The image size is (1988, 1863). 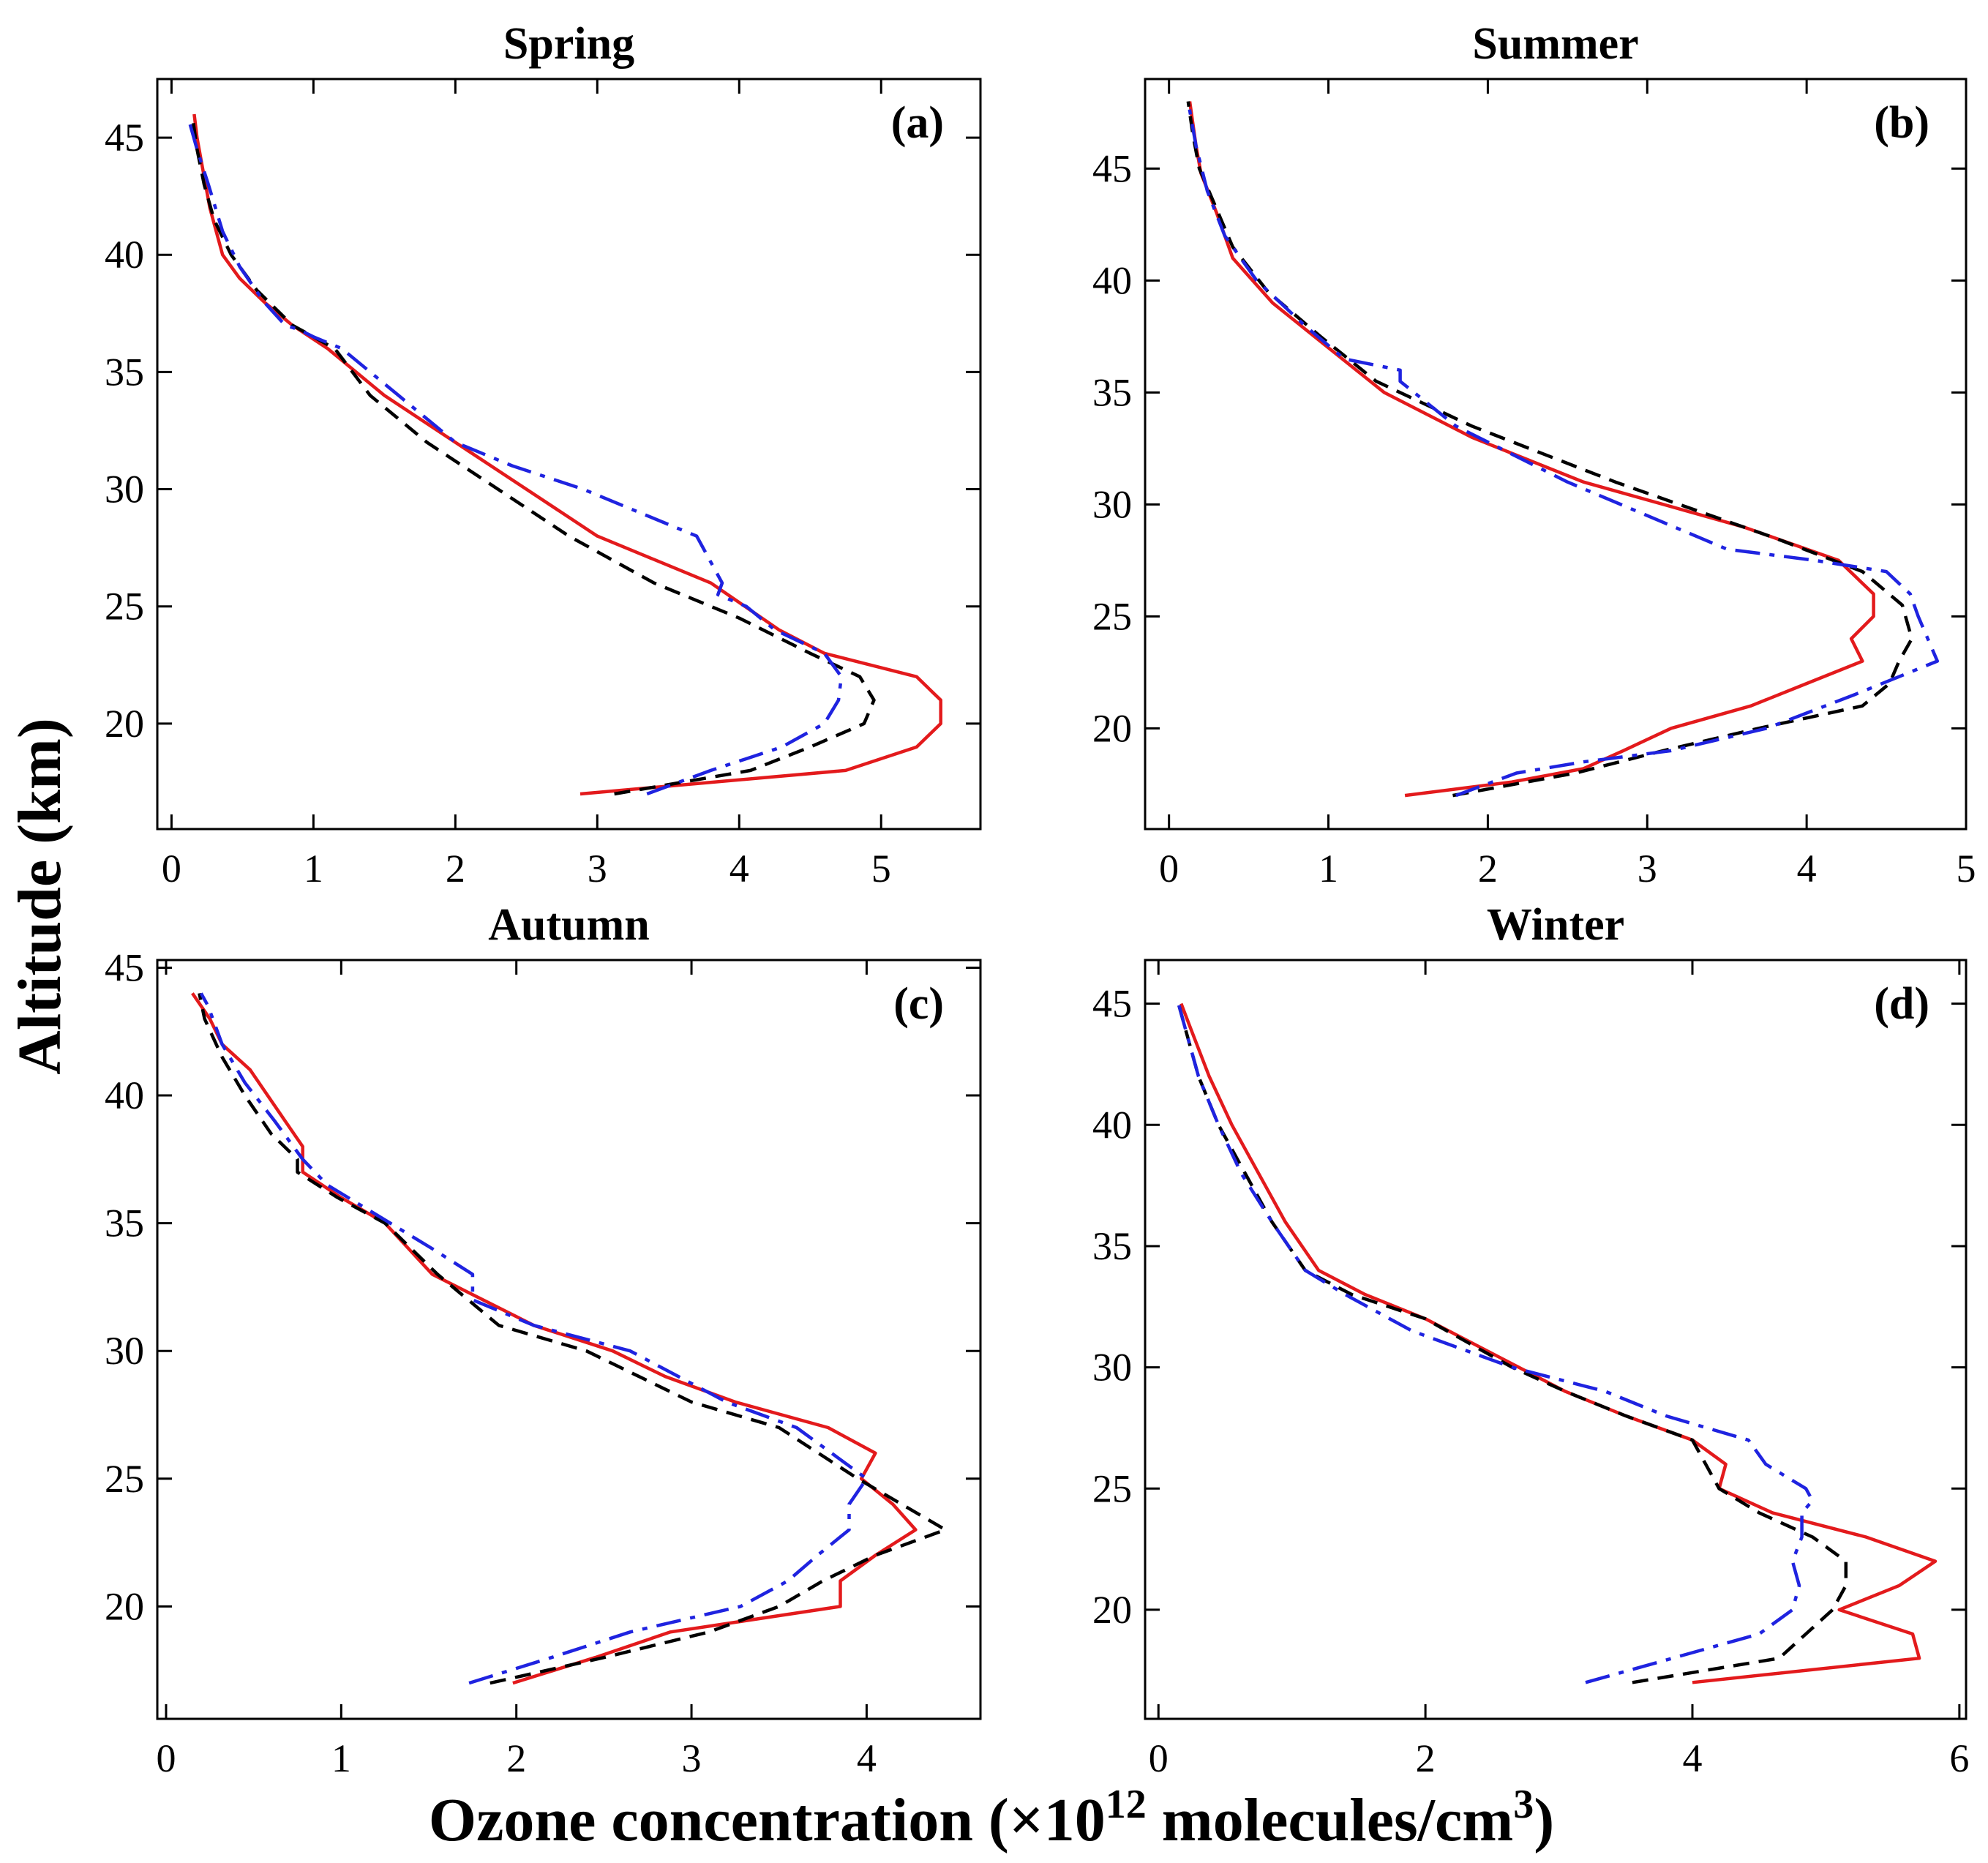 What do you see at coordinates (1555, 925) in the screenshot?
I see `panel-title: Winter` at bounding box center [1555, 925].